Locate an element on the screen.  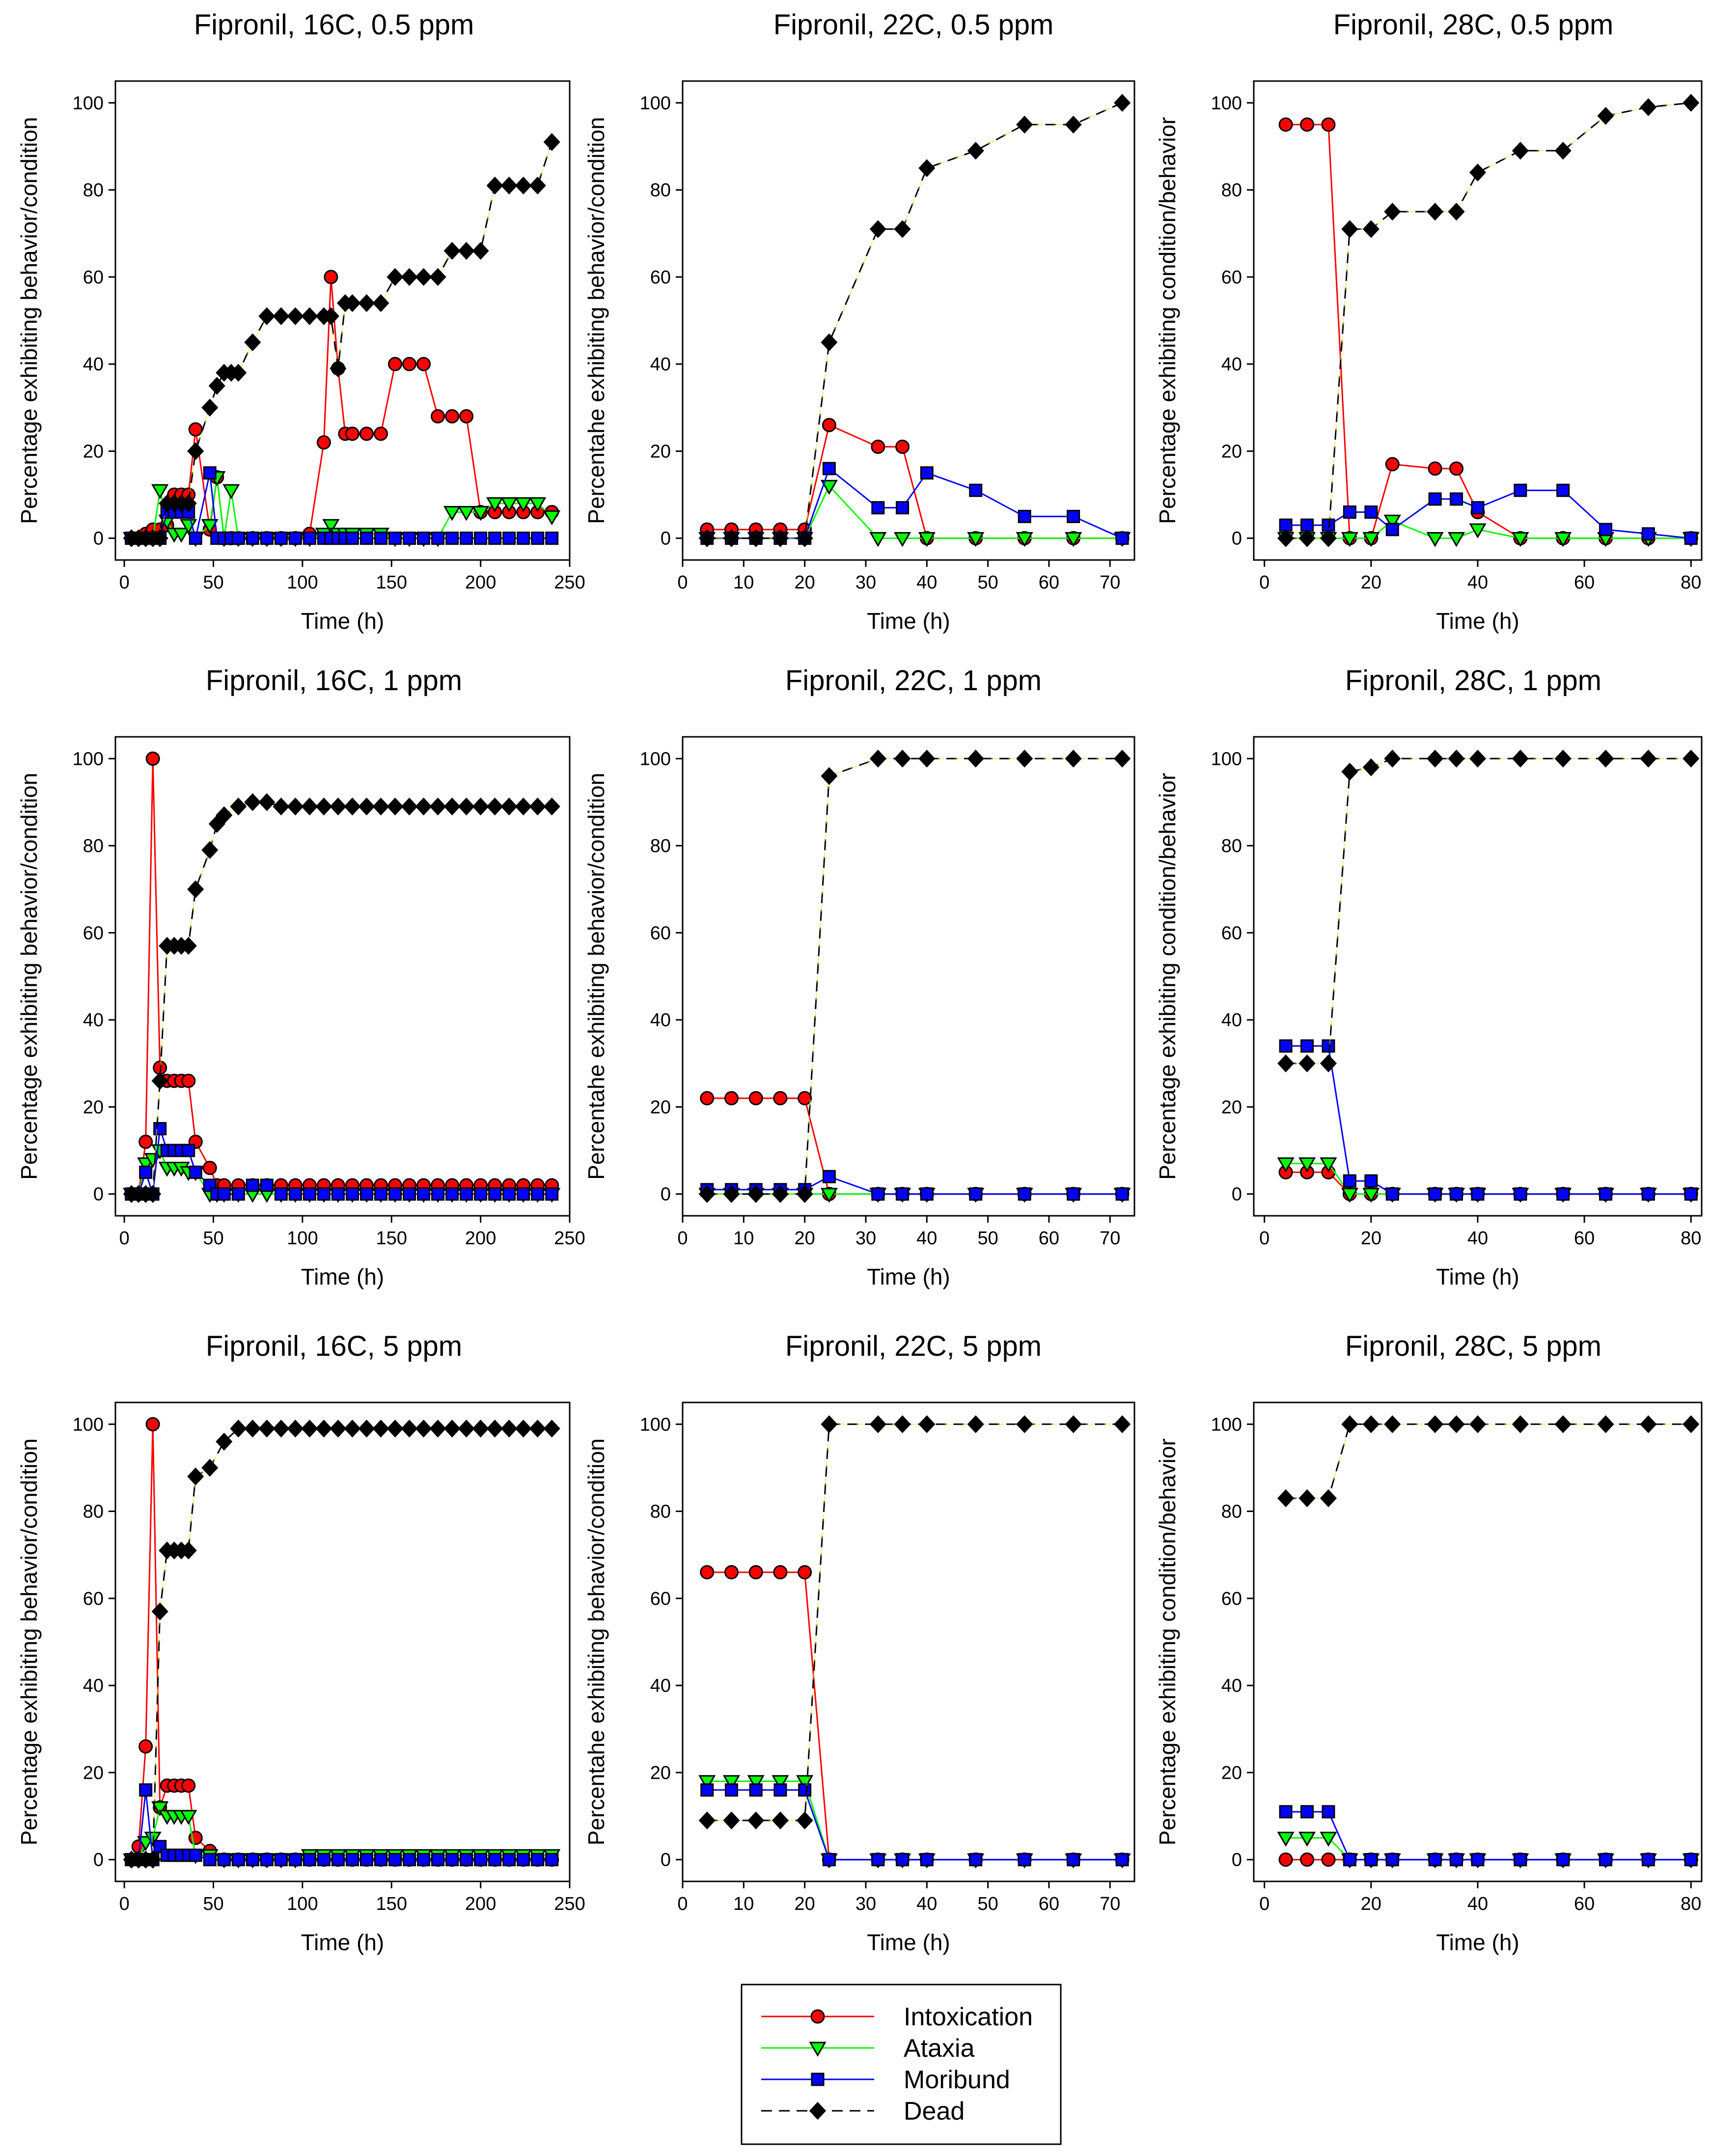
y-tick-label: 20 is located at coordinates (1231, 1107).